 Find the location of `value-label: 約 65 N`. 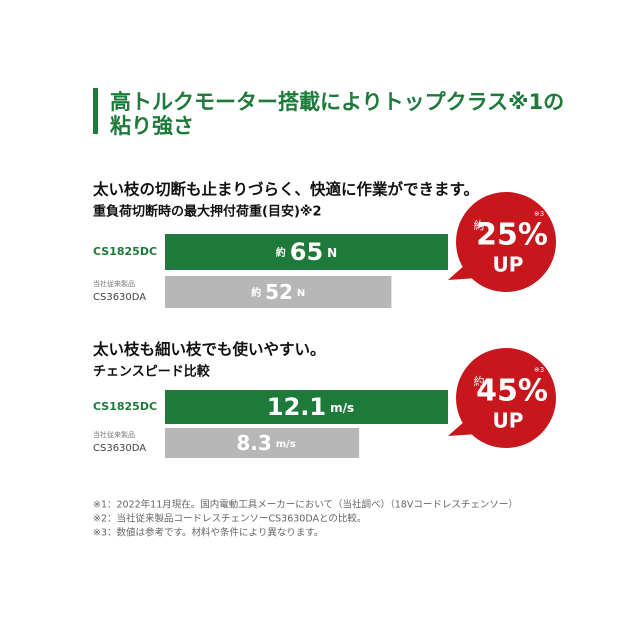

value-label: 約 65 N is located at coordinates (306, 252).